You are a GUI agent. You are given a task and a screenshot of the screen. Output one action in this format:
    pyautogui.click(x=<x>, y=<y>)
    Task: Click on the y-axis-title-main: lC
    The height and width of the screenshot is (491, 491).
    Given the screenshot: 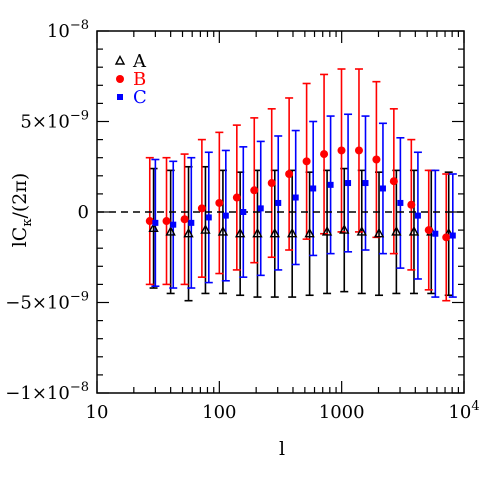 What is the action you would take?
    pyautogui.click(x=20, y=237)
    